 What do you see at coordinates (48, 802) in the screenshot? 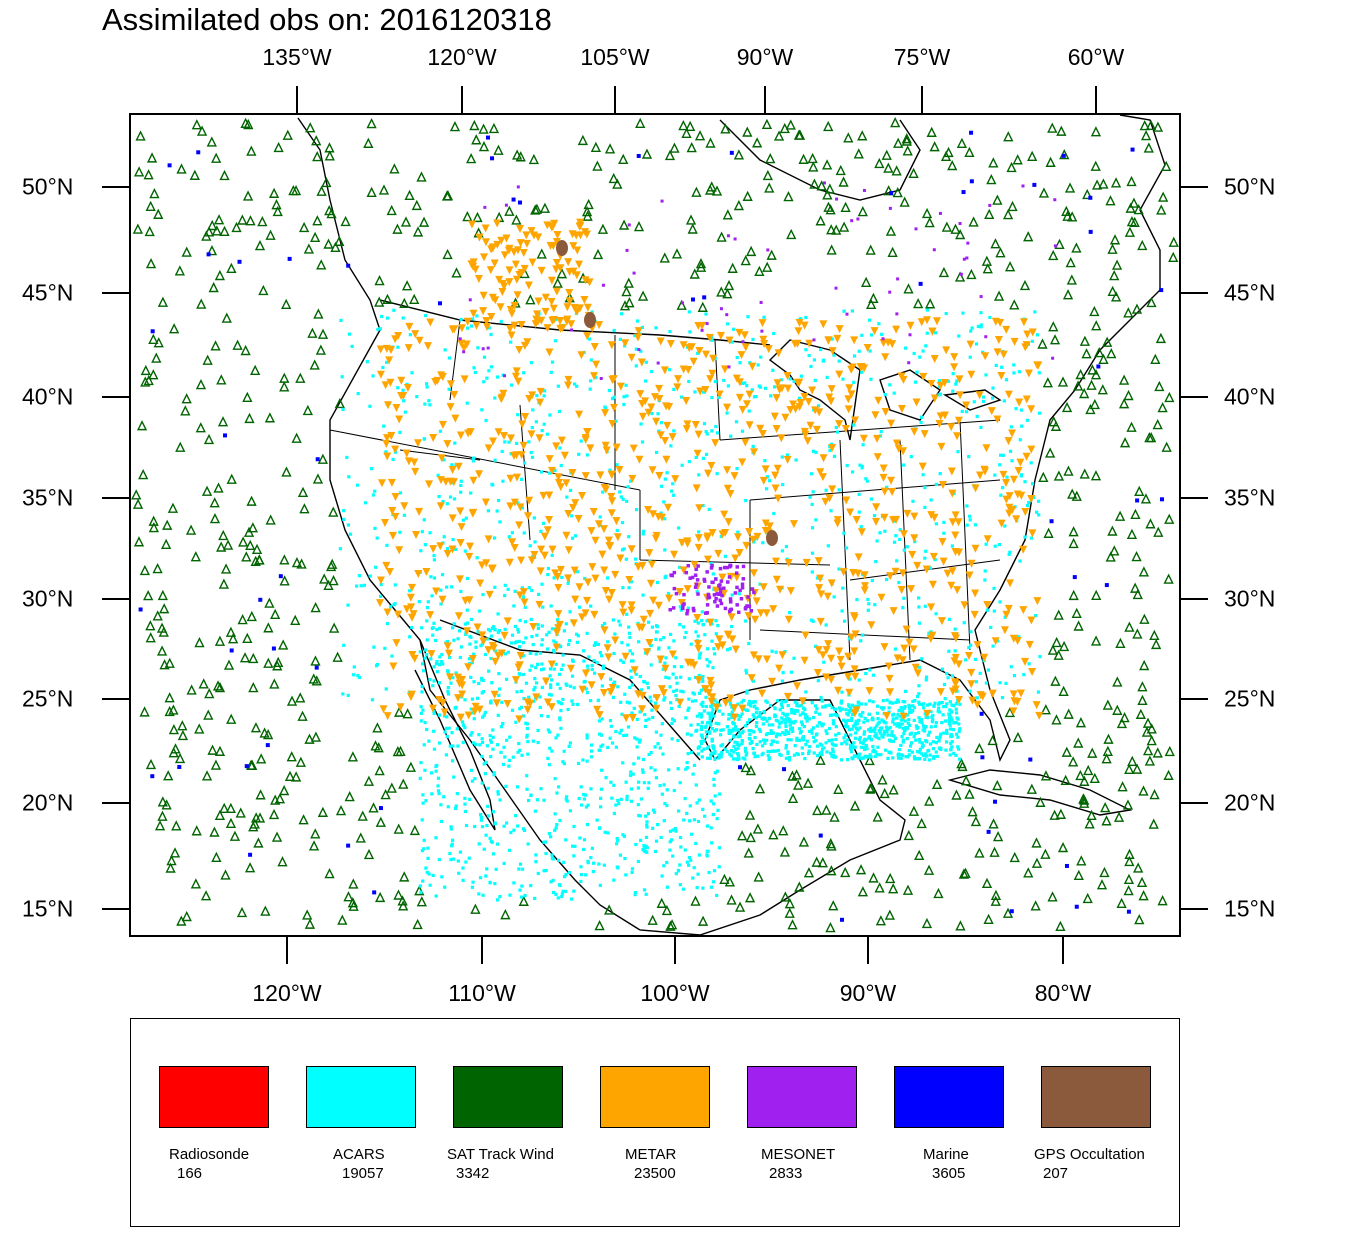
I see `left-lat-label: 20°N` at bounding box center [48, 802].